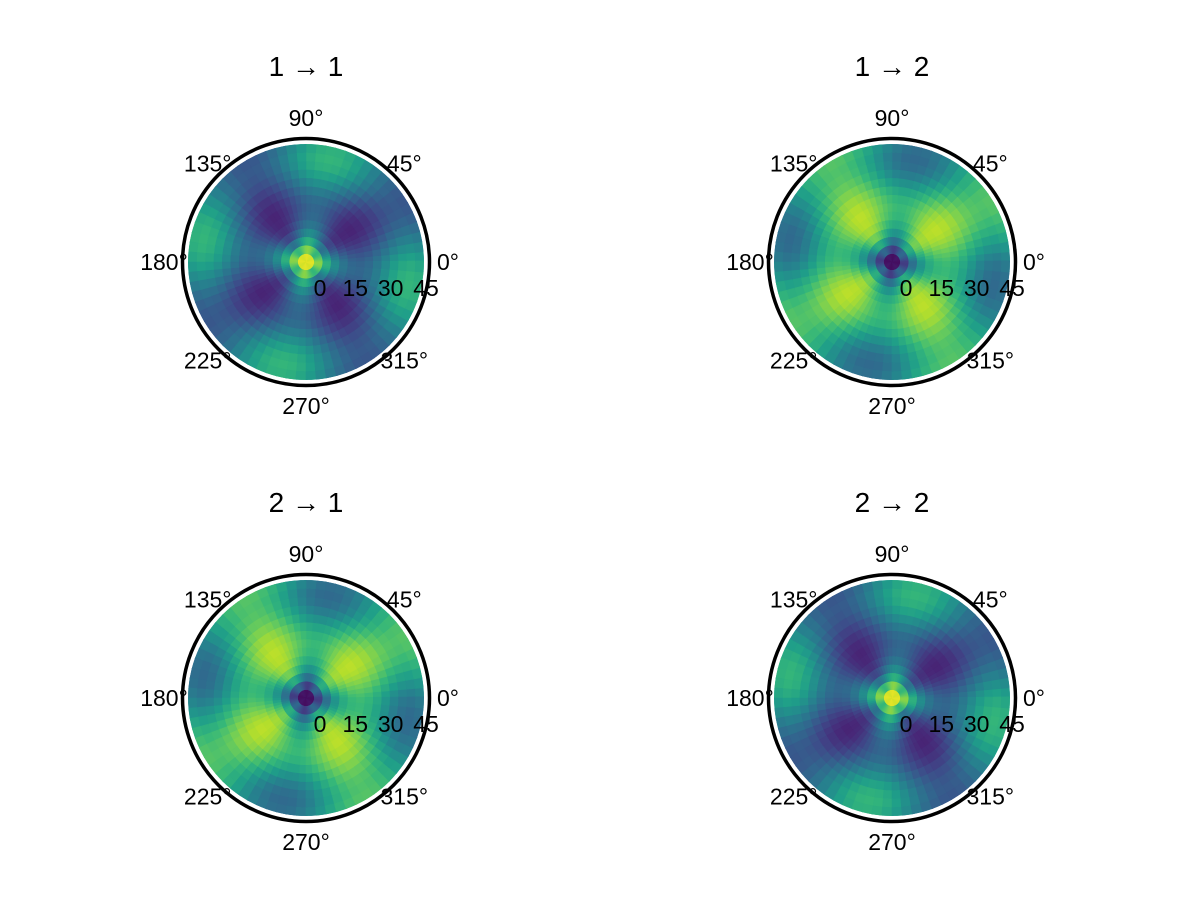 This screenshot has width=1200, height=900. I want to click on radial-tick-label: 15, so click(942, 288).